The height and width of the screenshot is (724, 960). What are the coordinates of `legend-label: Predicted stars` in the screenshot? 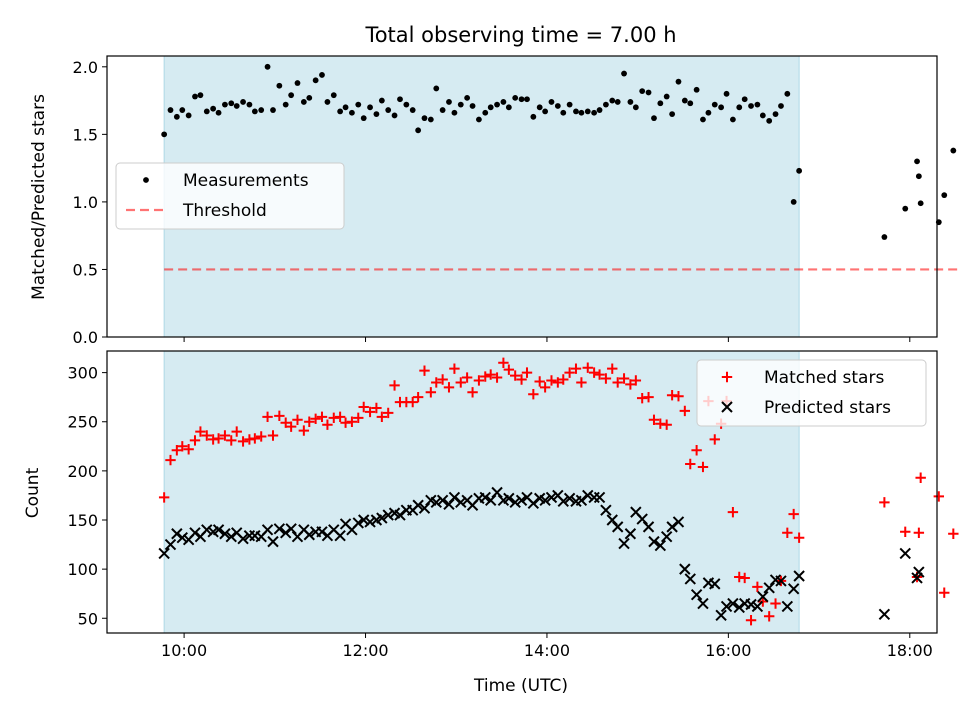 It's located at (827, 408).